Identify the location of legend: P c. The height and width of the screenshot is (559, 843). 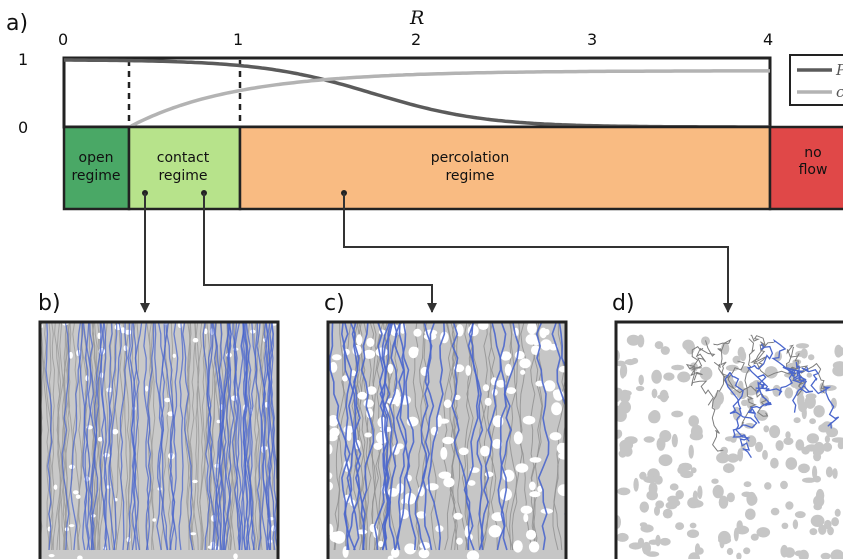
(816, 80).